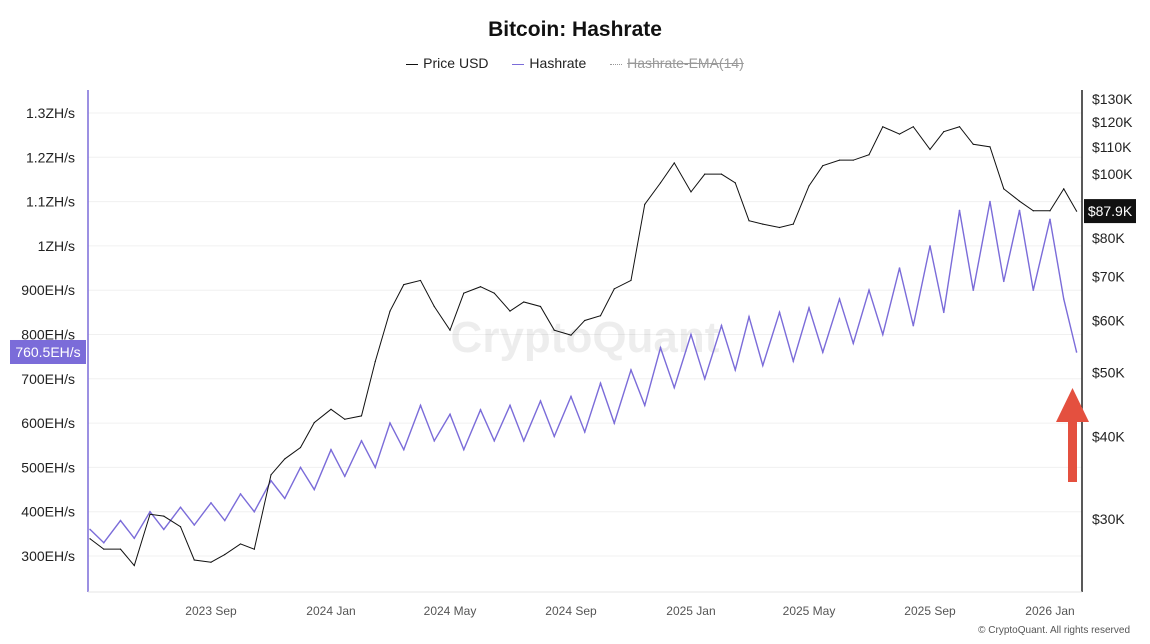 The width and height of the screenshot is (1150, 644). What do you see at coordinates (1108, 276) in the screenshot?
I see `right-tick-label: $70K` at bounding box center [1108, 276].